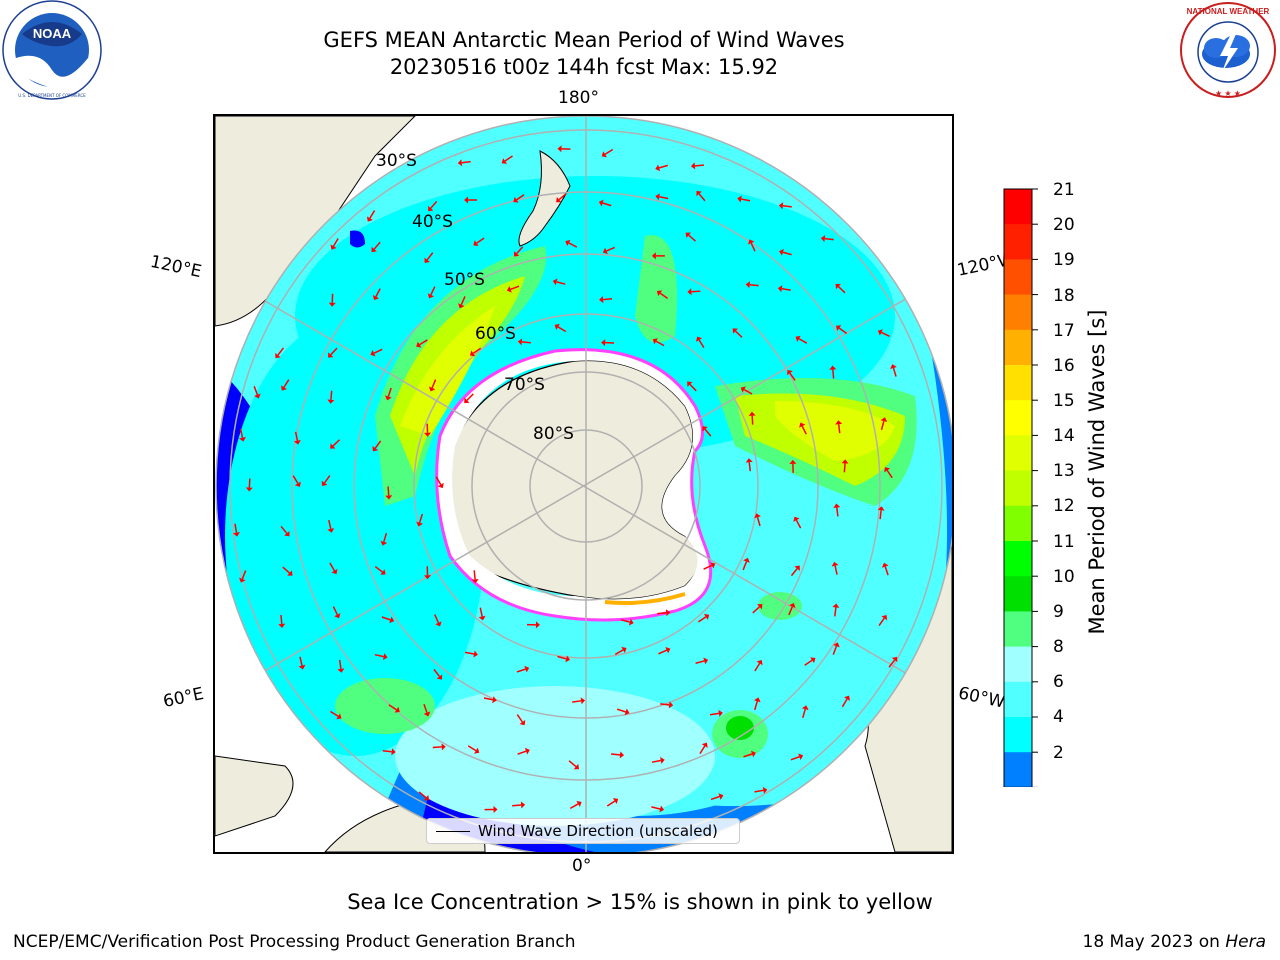 This screenshot has width=1280, height=960. I want to click on colorbar, so click(1025, 502).